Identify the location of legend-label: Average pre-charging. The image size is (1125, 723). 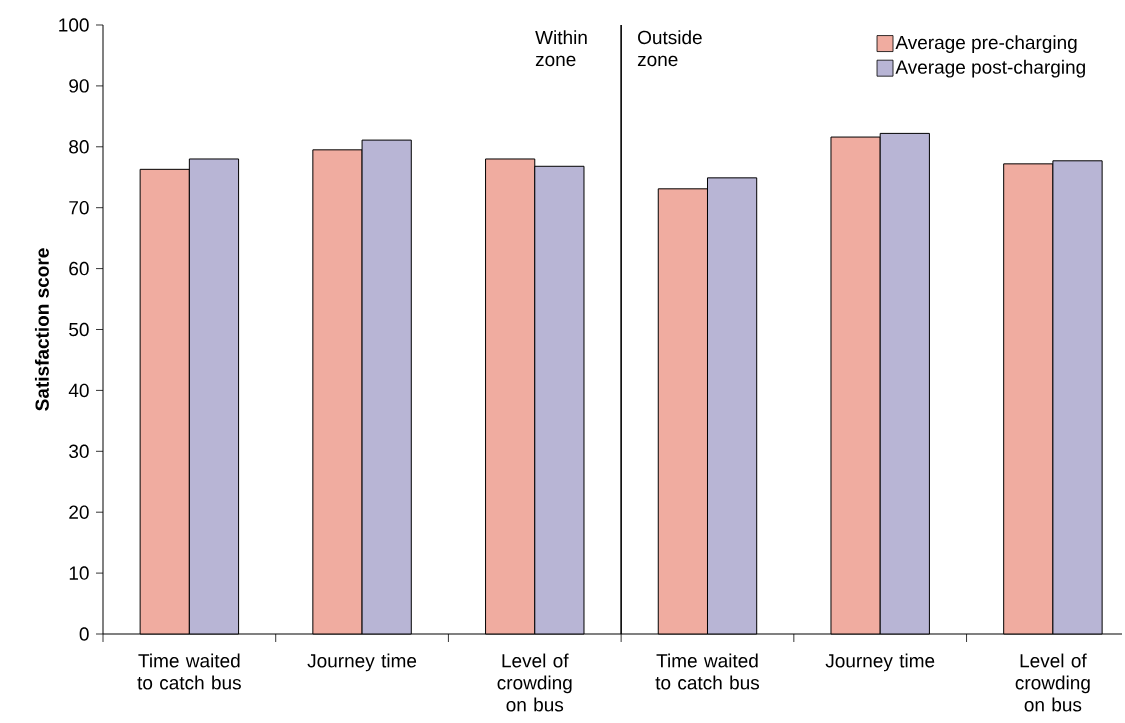
(986, 44).